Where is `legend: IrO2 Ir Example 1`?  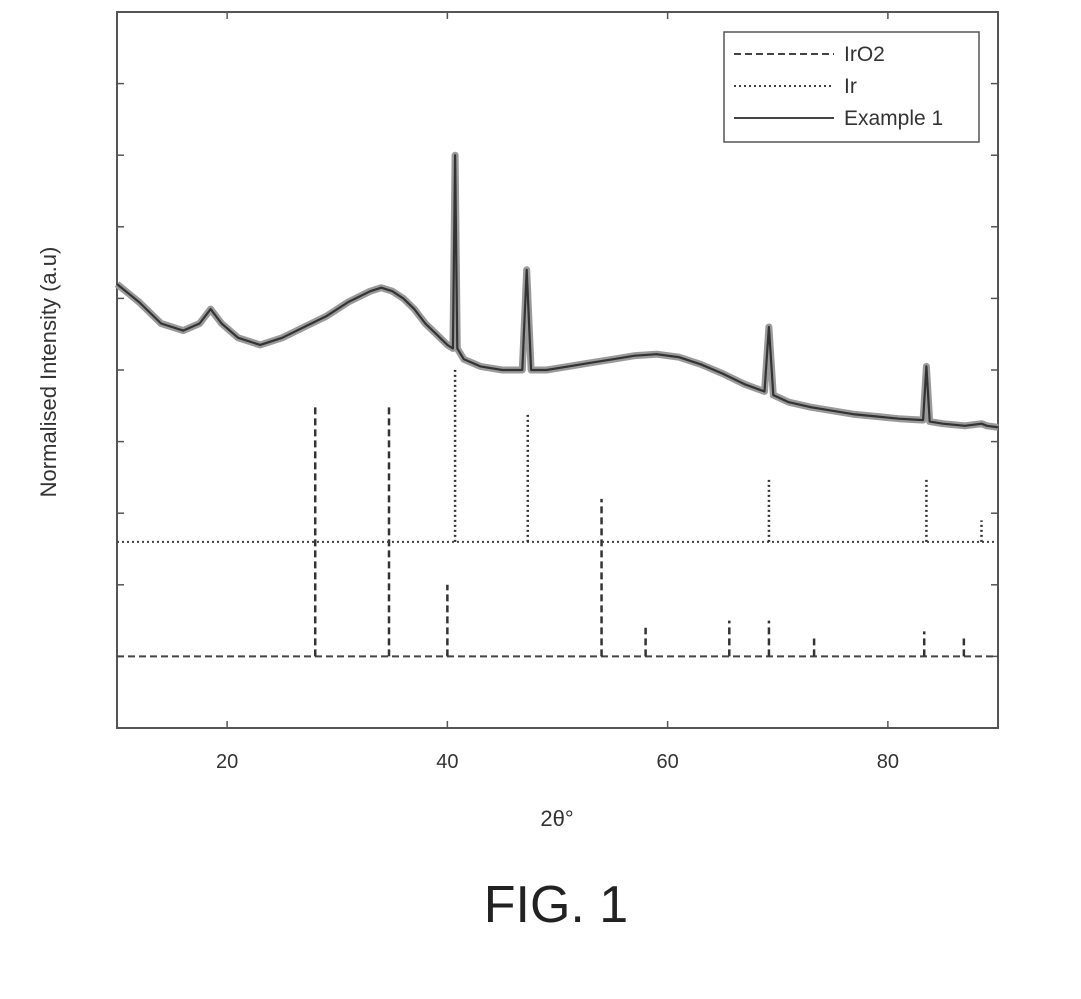
legend: IrO2 Ir Example 1 is located at coordinates (851, 87).